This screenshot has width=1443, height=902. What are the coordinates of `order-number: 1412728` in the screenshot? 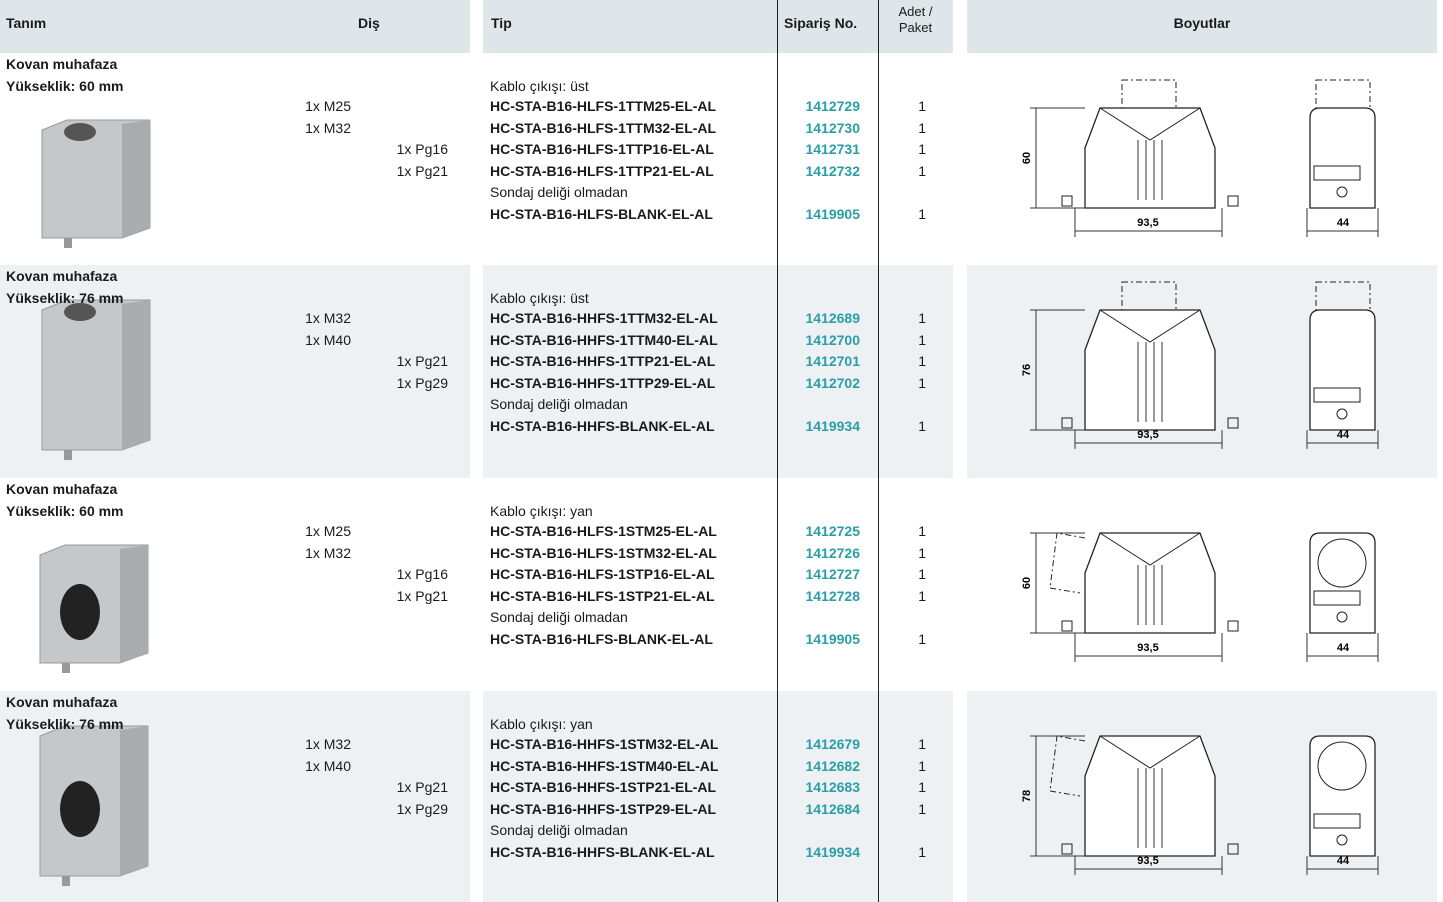 It's located at (832, 595).